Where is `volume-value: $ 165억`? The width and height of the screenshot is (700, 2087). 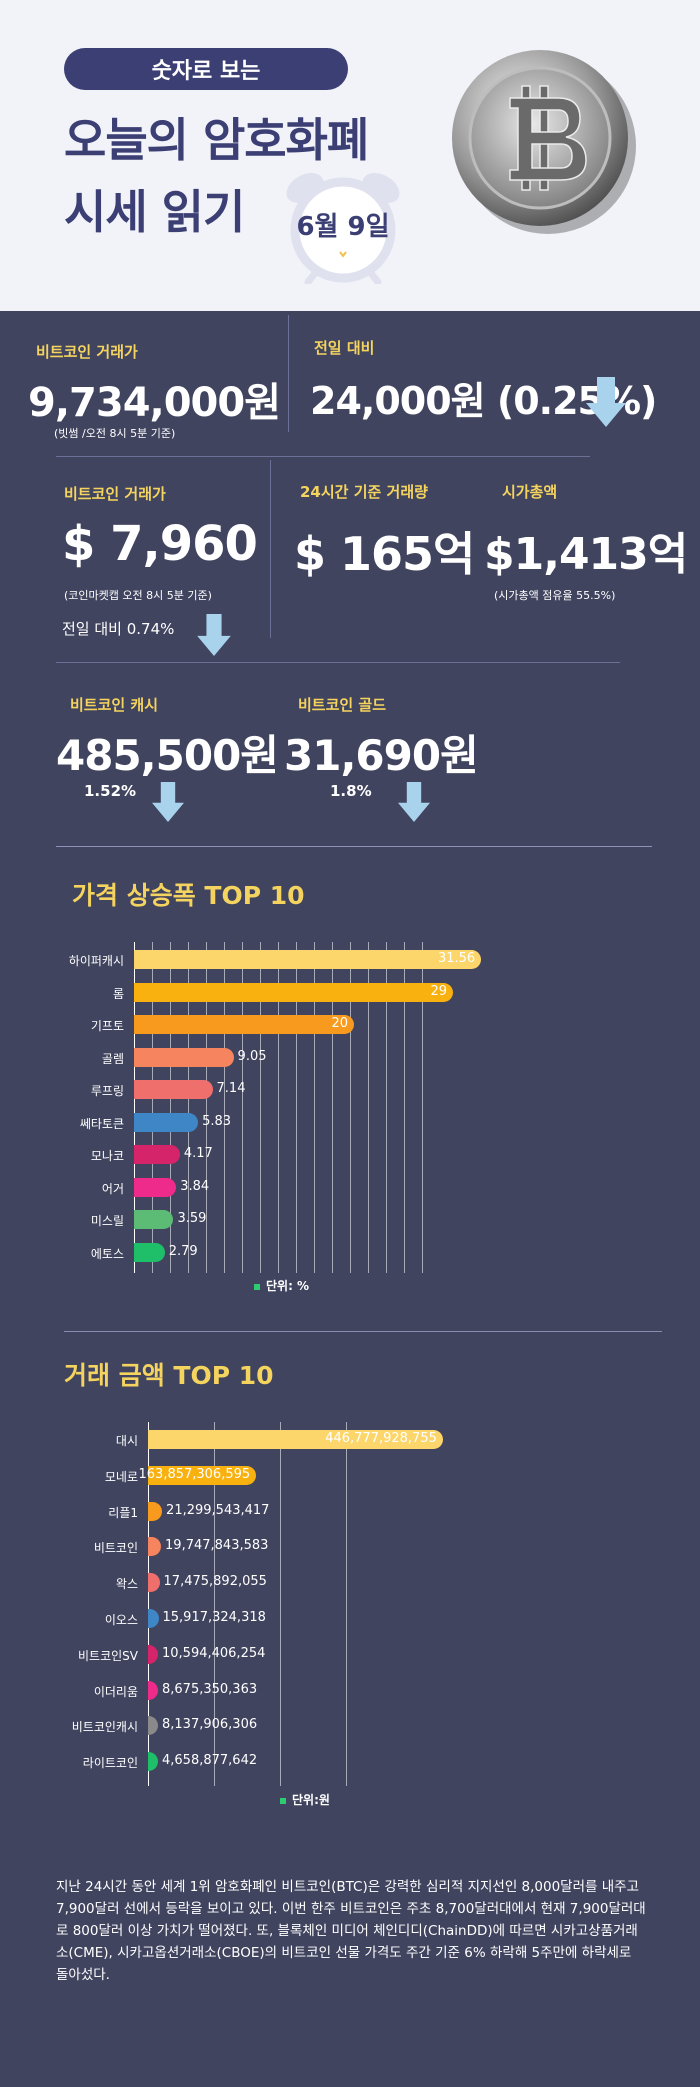 volume-value: $ 165억 is located at coordinates (384, 554).